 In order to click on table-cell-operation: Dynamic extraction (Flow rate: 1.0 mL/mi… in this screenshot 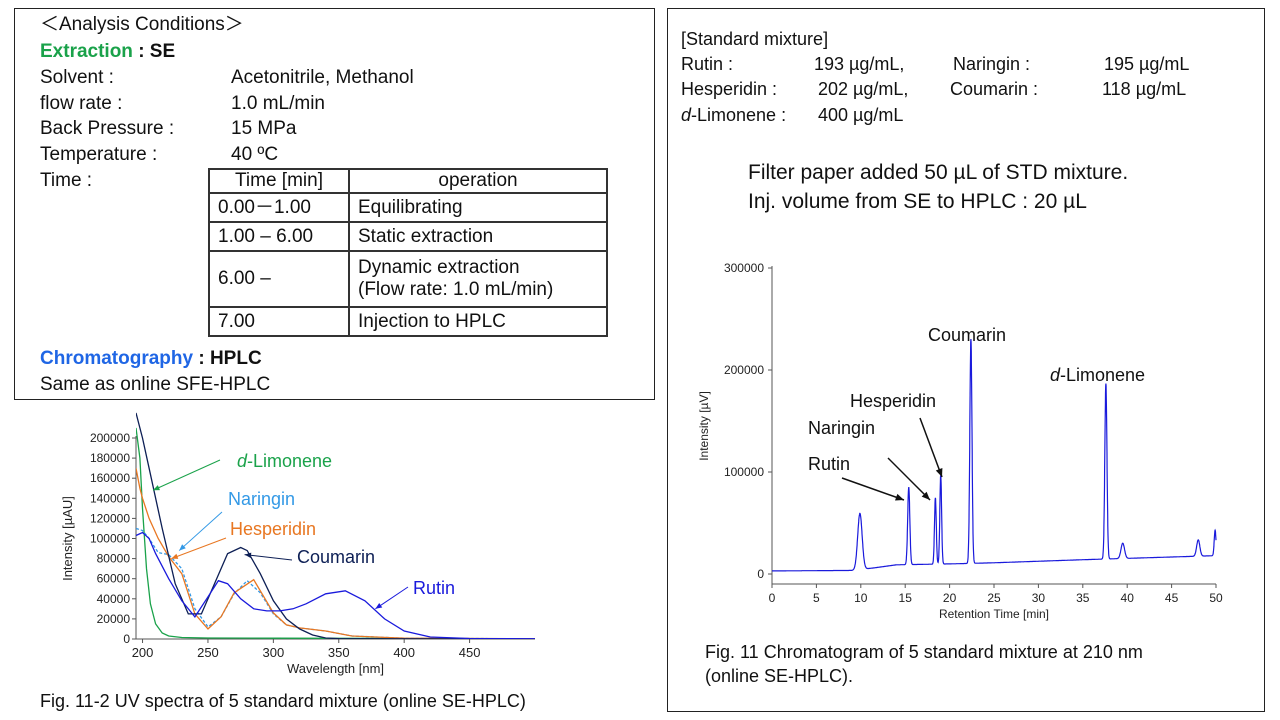, I will do `click(478, 279)`.